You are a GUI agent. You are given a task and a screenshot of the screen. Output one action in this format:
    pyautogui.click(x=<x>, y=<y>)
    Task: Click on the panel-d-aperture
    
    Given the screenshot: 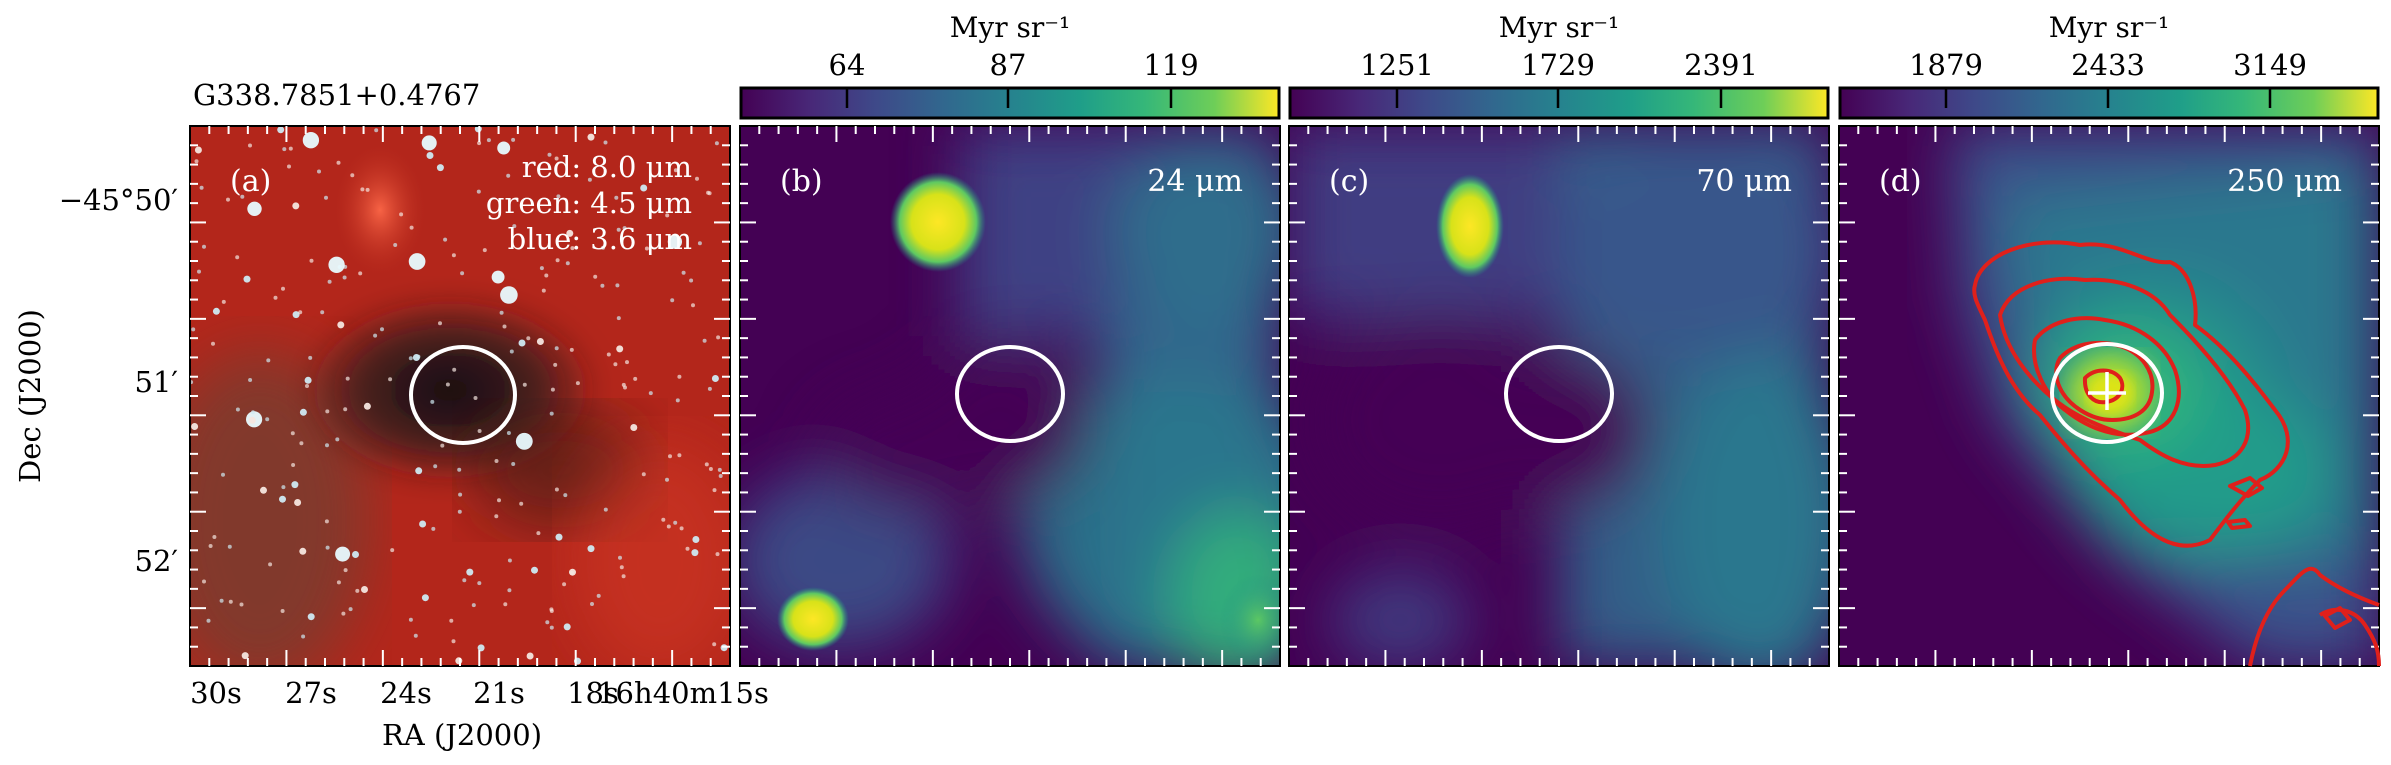 What is the action you would take?
    pyautogui.click(x=2107, y=393)
    